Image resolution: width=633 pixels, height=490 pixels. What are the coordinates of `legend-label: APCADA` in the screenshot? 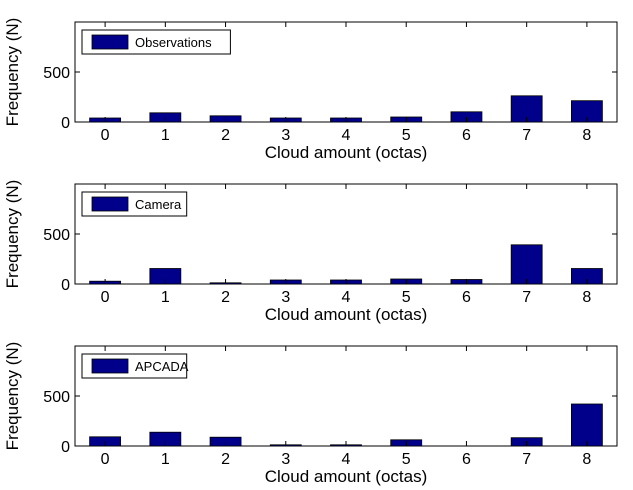 It's located at (162, 366).